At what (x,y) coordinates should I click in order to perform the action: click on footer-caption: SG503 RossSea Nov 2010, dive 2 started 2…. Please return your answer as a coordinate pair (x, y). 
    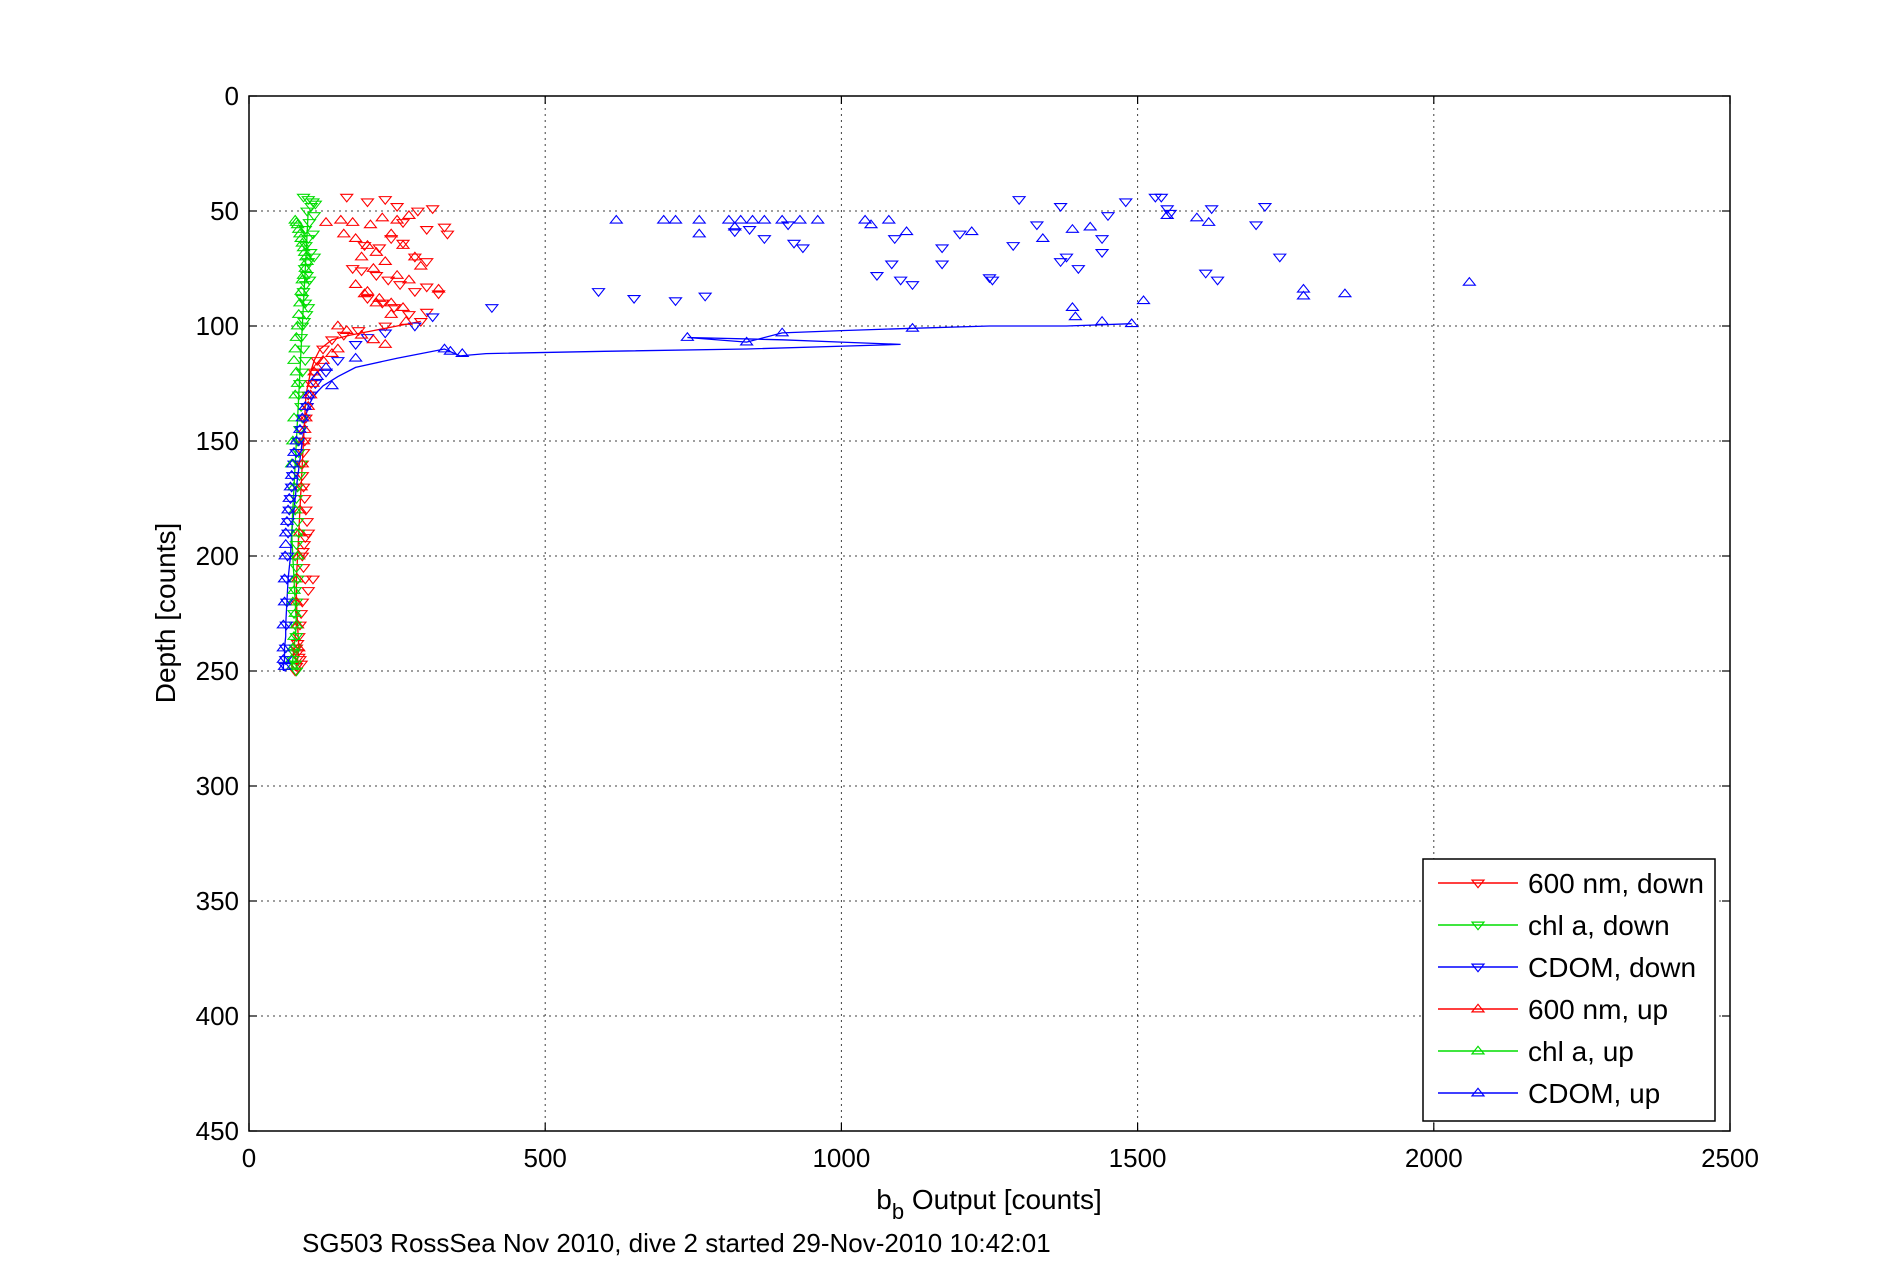
    Looking at the image, I should click on (676, 1243).